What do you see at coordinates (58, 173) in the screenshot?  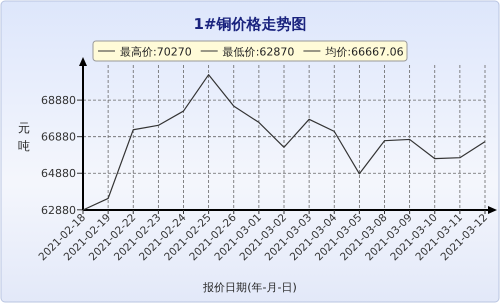 I see `y-tick-label: 64880` at bounding box center [58, 173].